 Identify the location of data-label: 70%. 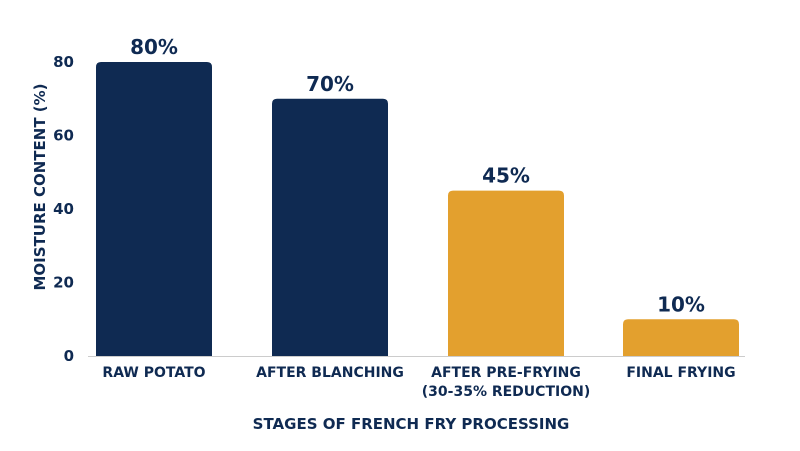
(330, 84).